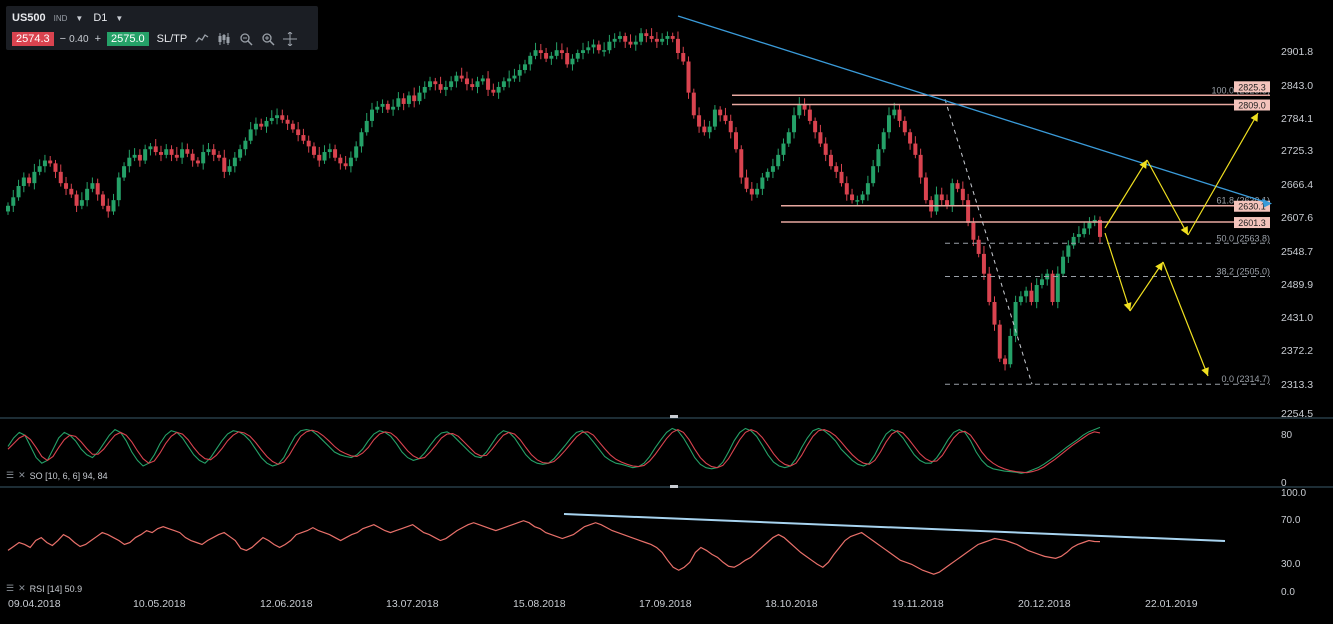  I want to click on timeframe-select: D1, so click(100, 18).